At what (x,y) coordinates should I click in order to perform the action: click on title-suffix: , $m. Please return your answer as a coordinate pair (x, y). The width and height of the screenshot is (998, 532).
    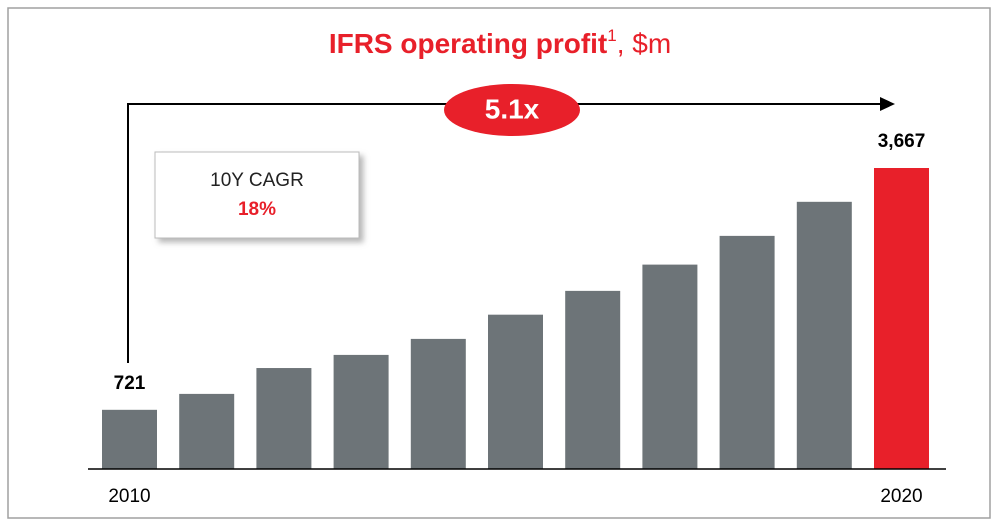
    Looking at the image, I should click on (644, 43).